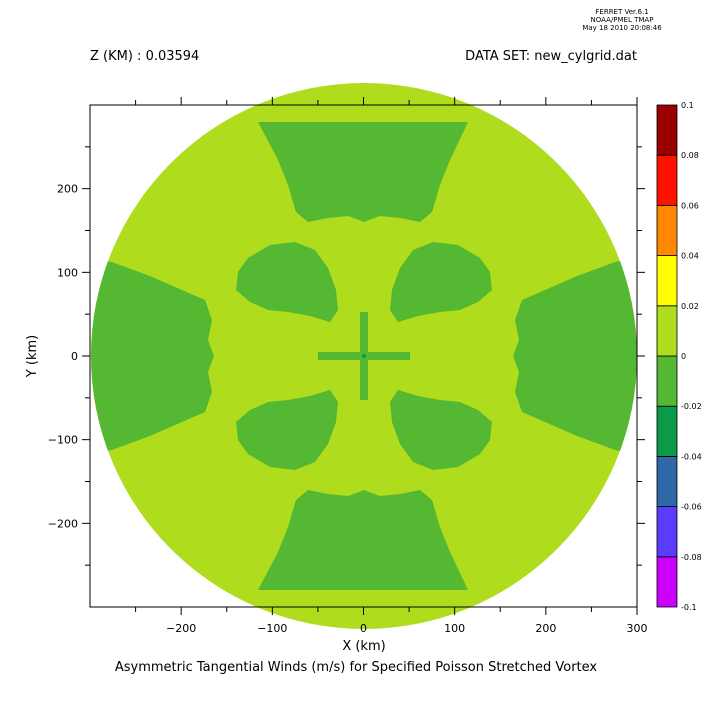  I want to click on y-tick-label: 0, so click(74, 356).